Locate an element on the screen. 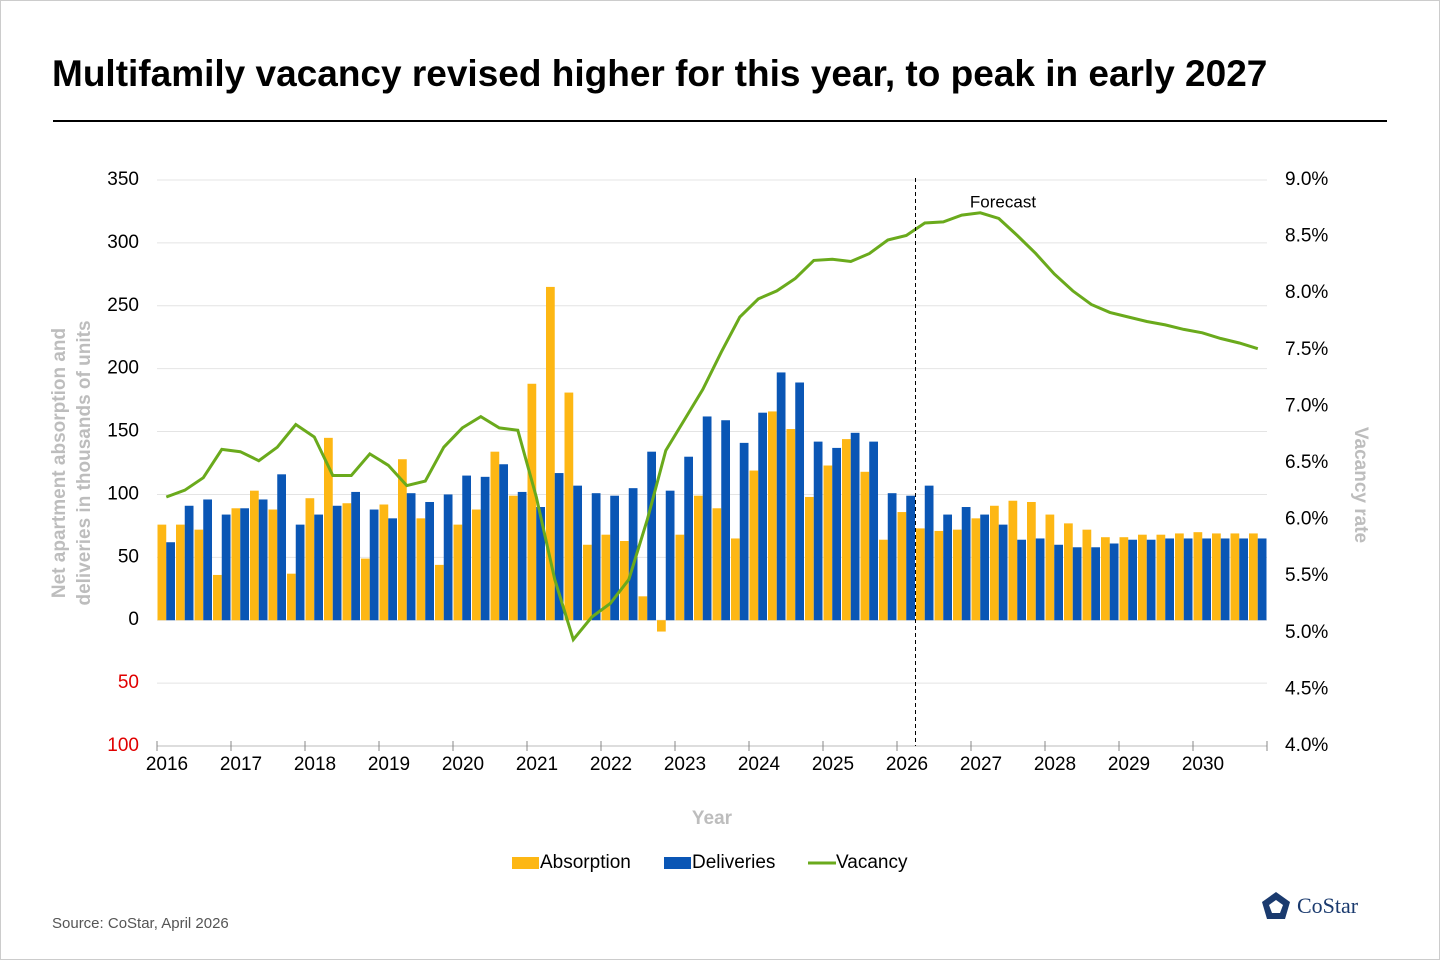  legend: Absorption Deliveries Vacancy is located at coordinates (710, 862).